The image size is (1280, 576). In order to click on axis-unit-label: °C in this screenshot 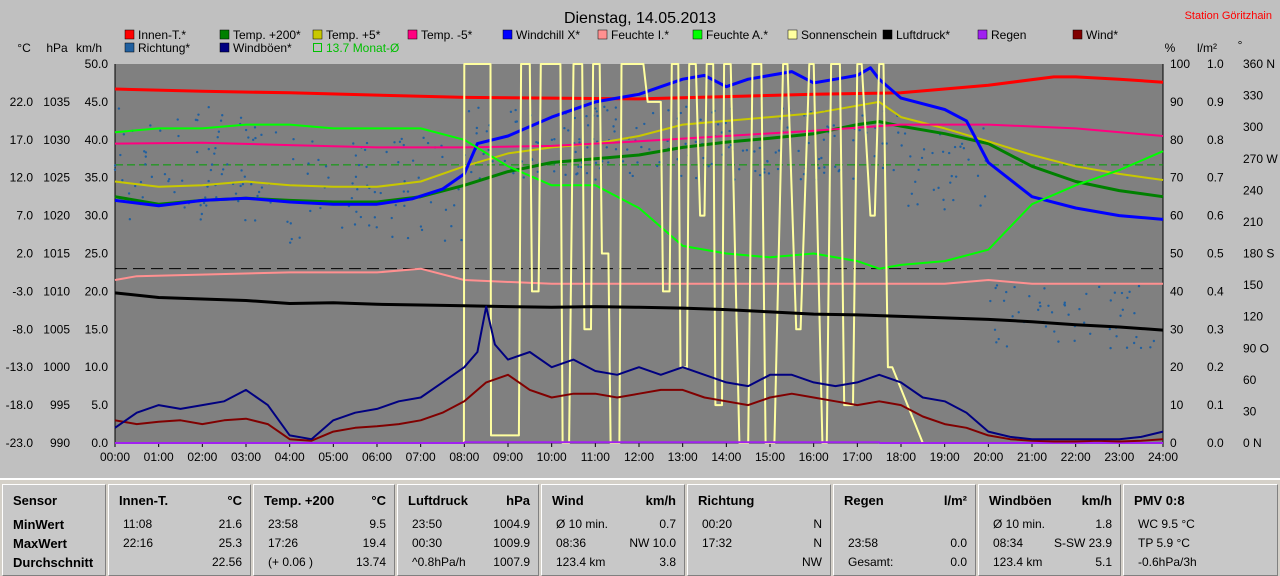, I will do `click(24, 48)`.